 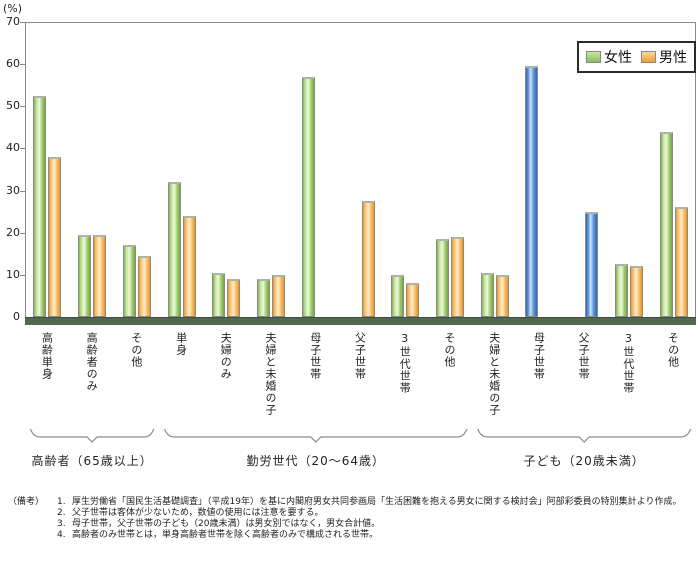 I want to click on bar-female-母子世帯, so click(x=308, y=196).